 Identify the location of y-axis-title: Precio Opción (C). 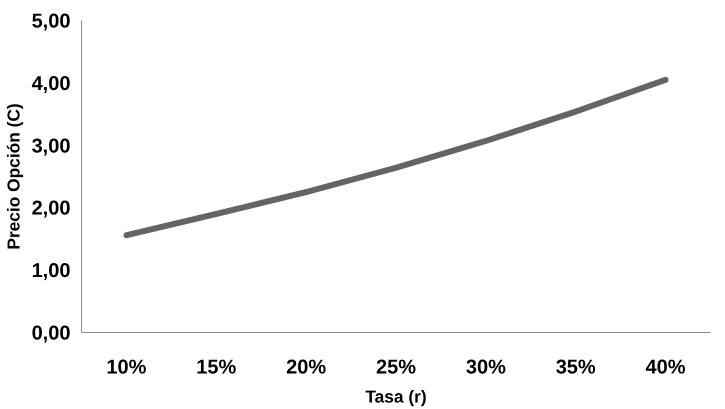
(14, 176).